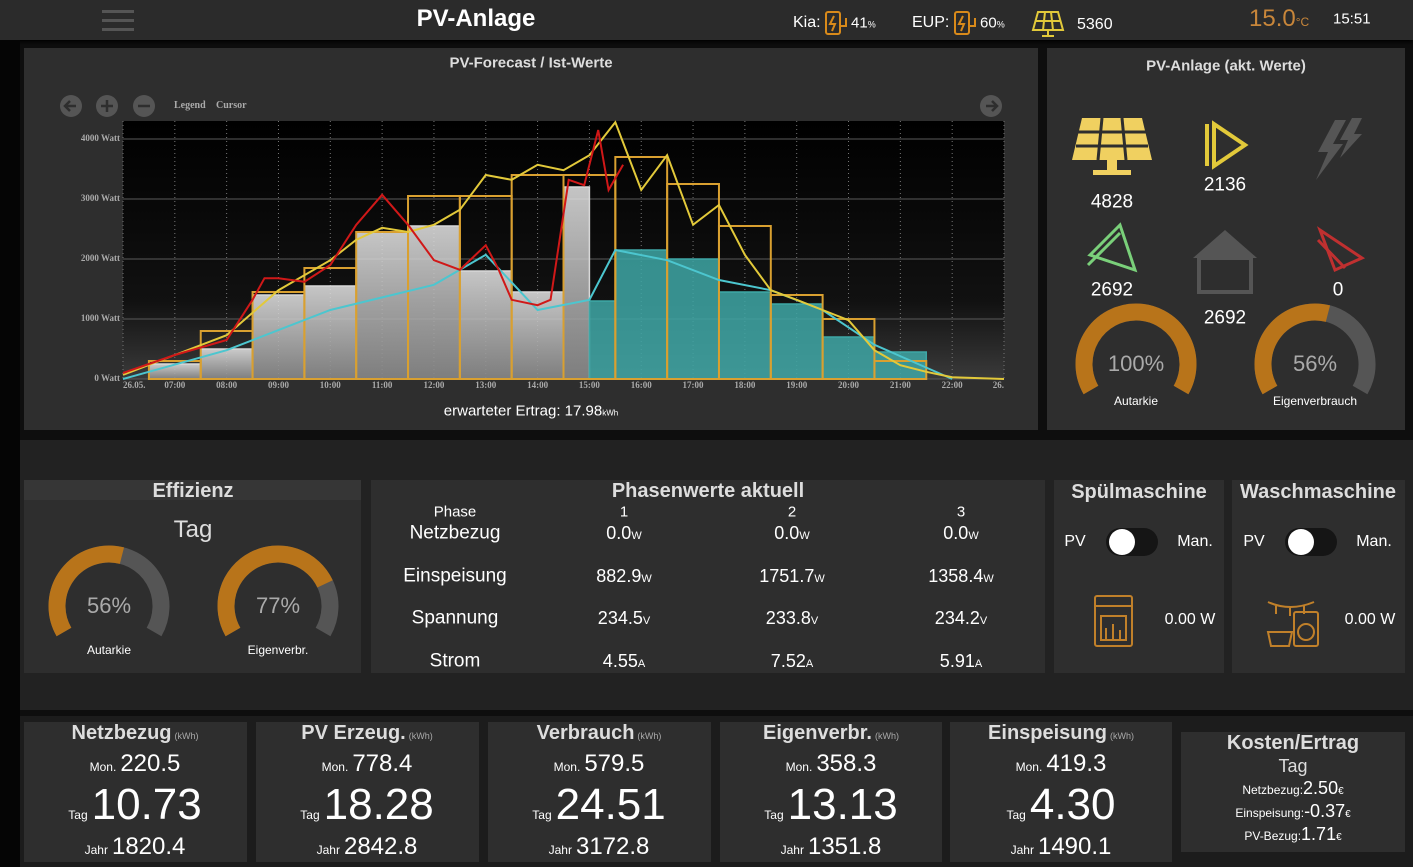 This screenshot has width=1413, height=867. I want to click on period: Tag, so click(1293, 766).